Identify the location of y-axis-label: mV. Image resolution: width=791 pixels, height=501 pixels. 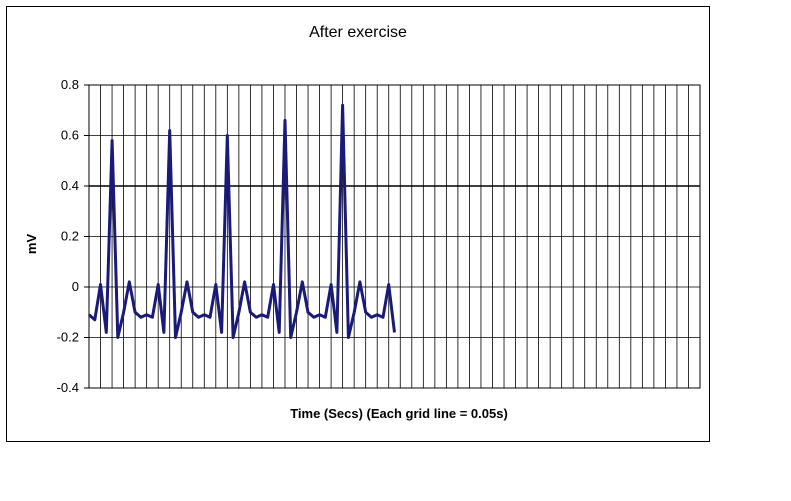
(31, 244).